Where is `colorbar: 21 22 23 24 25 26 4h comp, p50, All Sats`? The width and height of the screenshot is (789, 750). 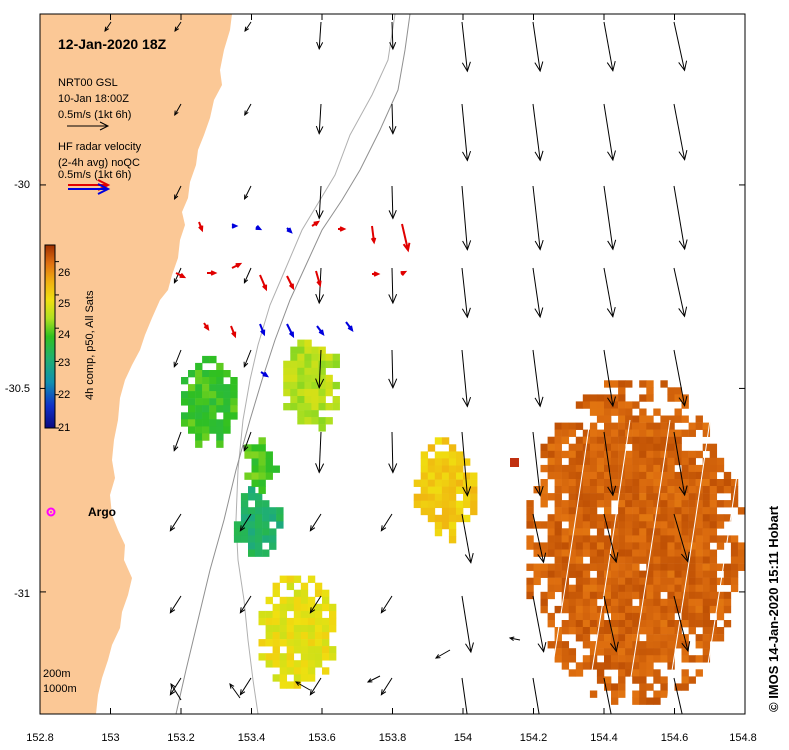
colorbar: 21 22 23 24 25 26 4h comp, p50, All Sats is located at coordinates (70, 339).